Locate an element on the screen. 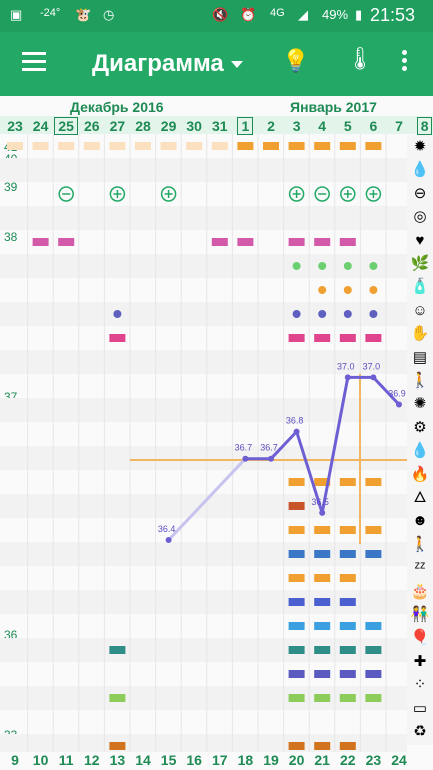 The width and height of the screenshot is (433, 770). temp-tick: 39 is located at coordinates (11, 187).